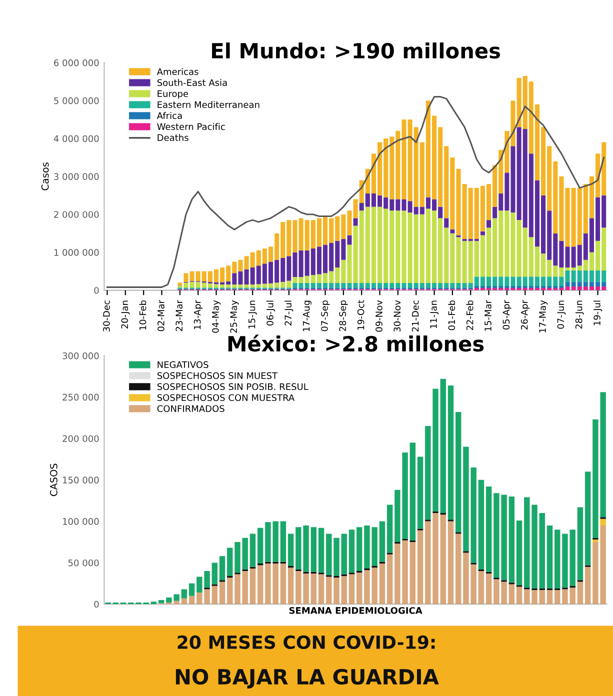 The image size is (613, 696). I want to click on y-tick-label: 300 000, so click(80, 356).